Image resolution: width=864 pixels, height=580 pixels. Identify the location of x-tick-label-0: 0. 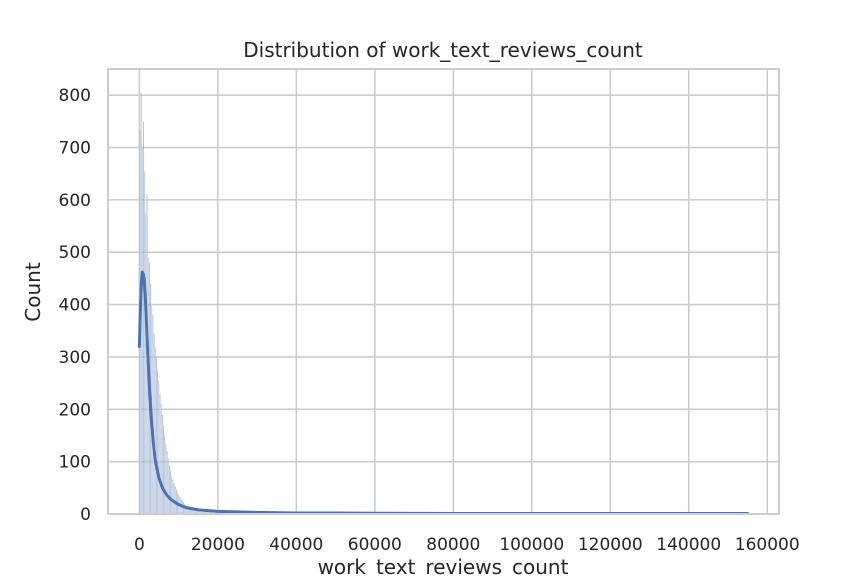
(139, 545).